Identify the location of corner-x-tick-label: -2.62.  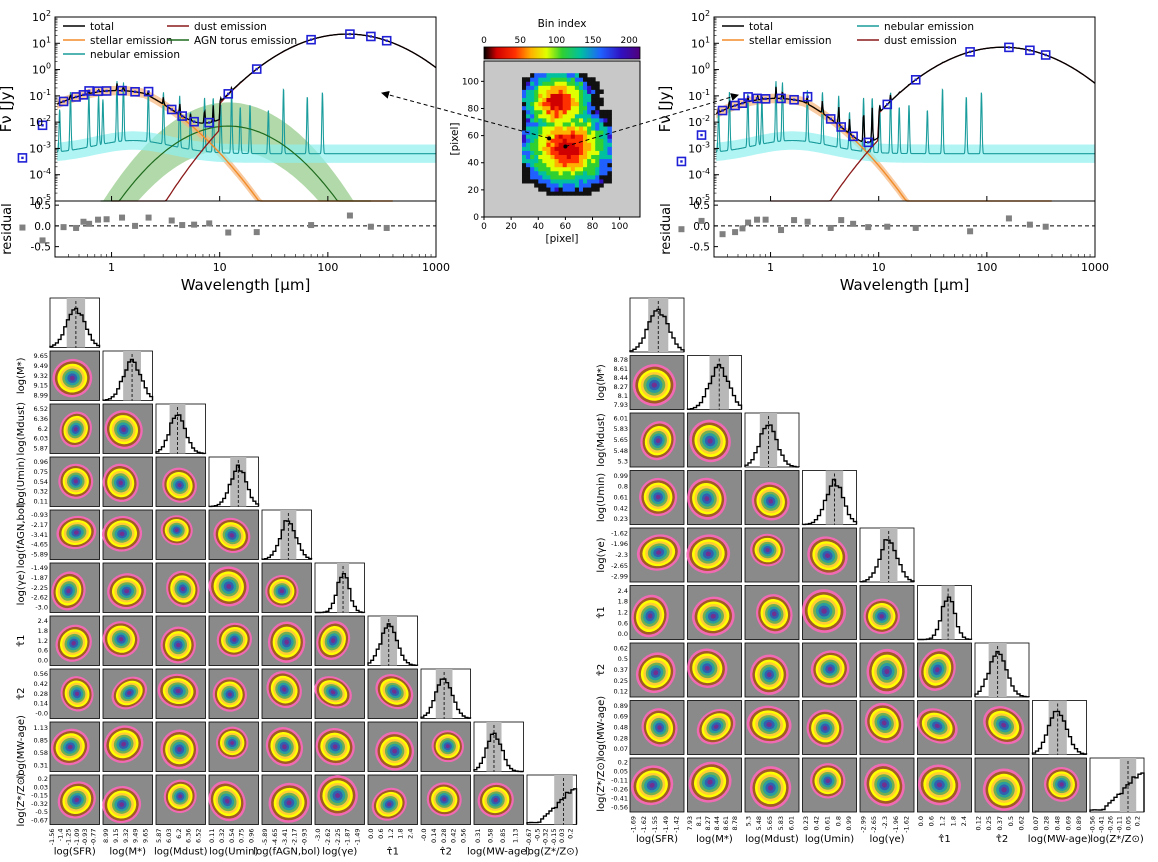
(328, 837).